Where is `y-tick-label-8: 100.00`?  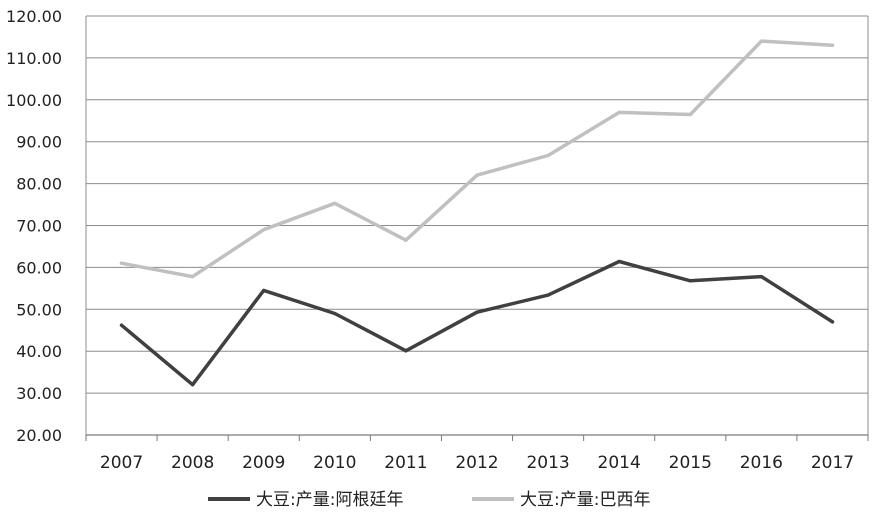 y-tick-label-8: 100.00 is located at coordinates (34, 100).